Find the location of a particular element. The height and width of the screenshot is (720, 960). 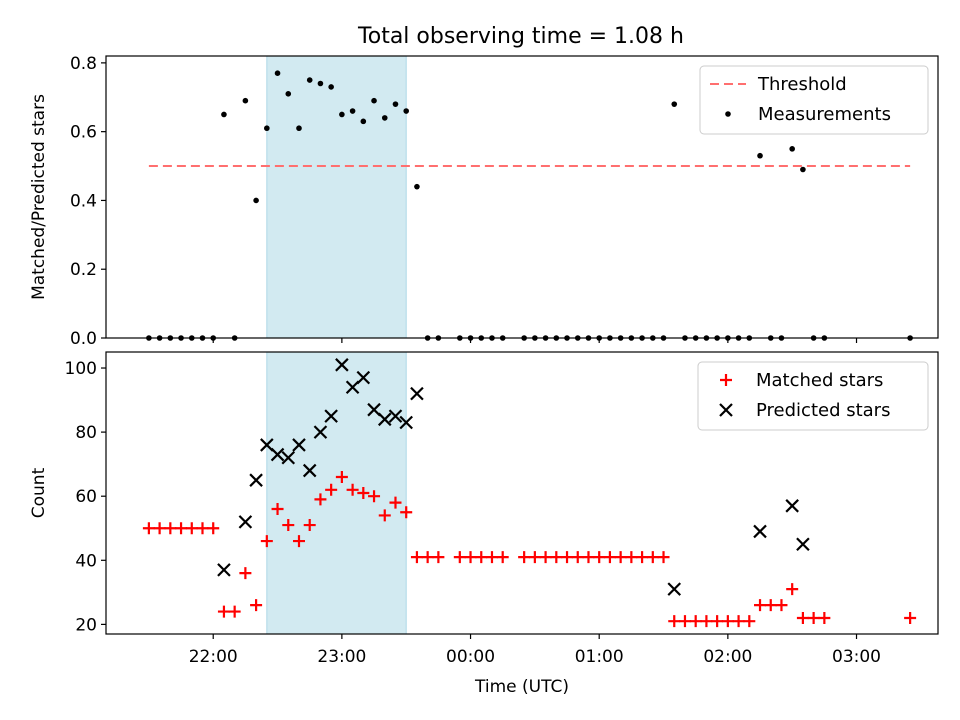

x-tick-label: 23:00 is located at coordinates (341, 657).